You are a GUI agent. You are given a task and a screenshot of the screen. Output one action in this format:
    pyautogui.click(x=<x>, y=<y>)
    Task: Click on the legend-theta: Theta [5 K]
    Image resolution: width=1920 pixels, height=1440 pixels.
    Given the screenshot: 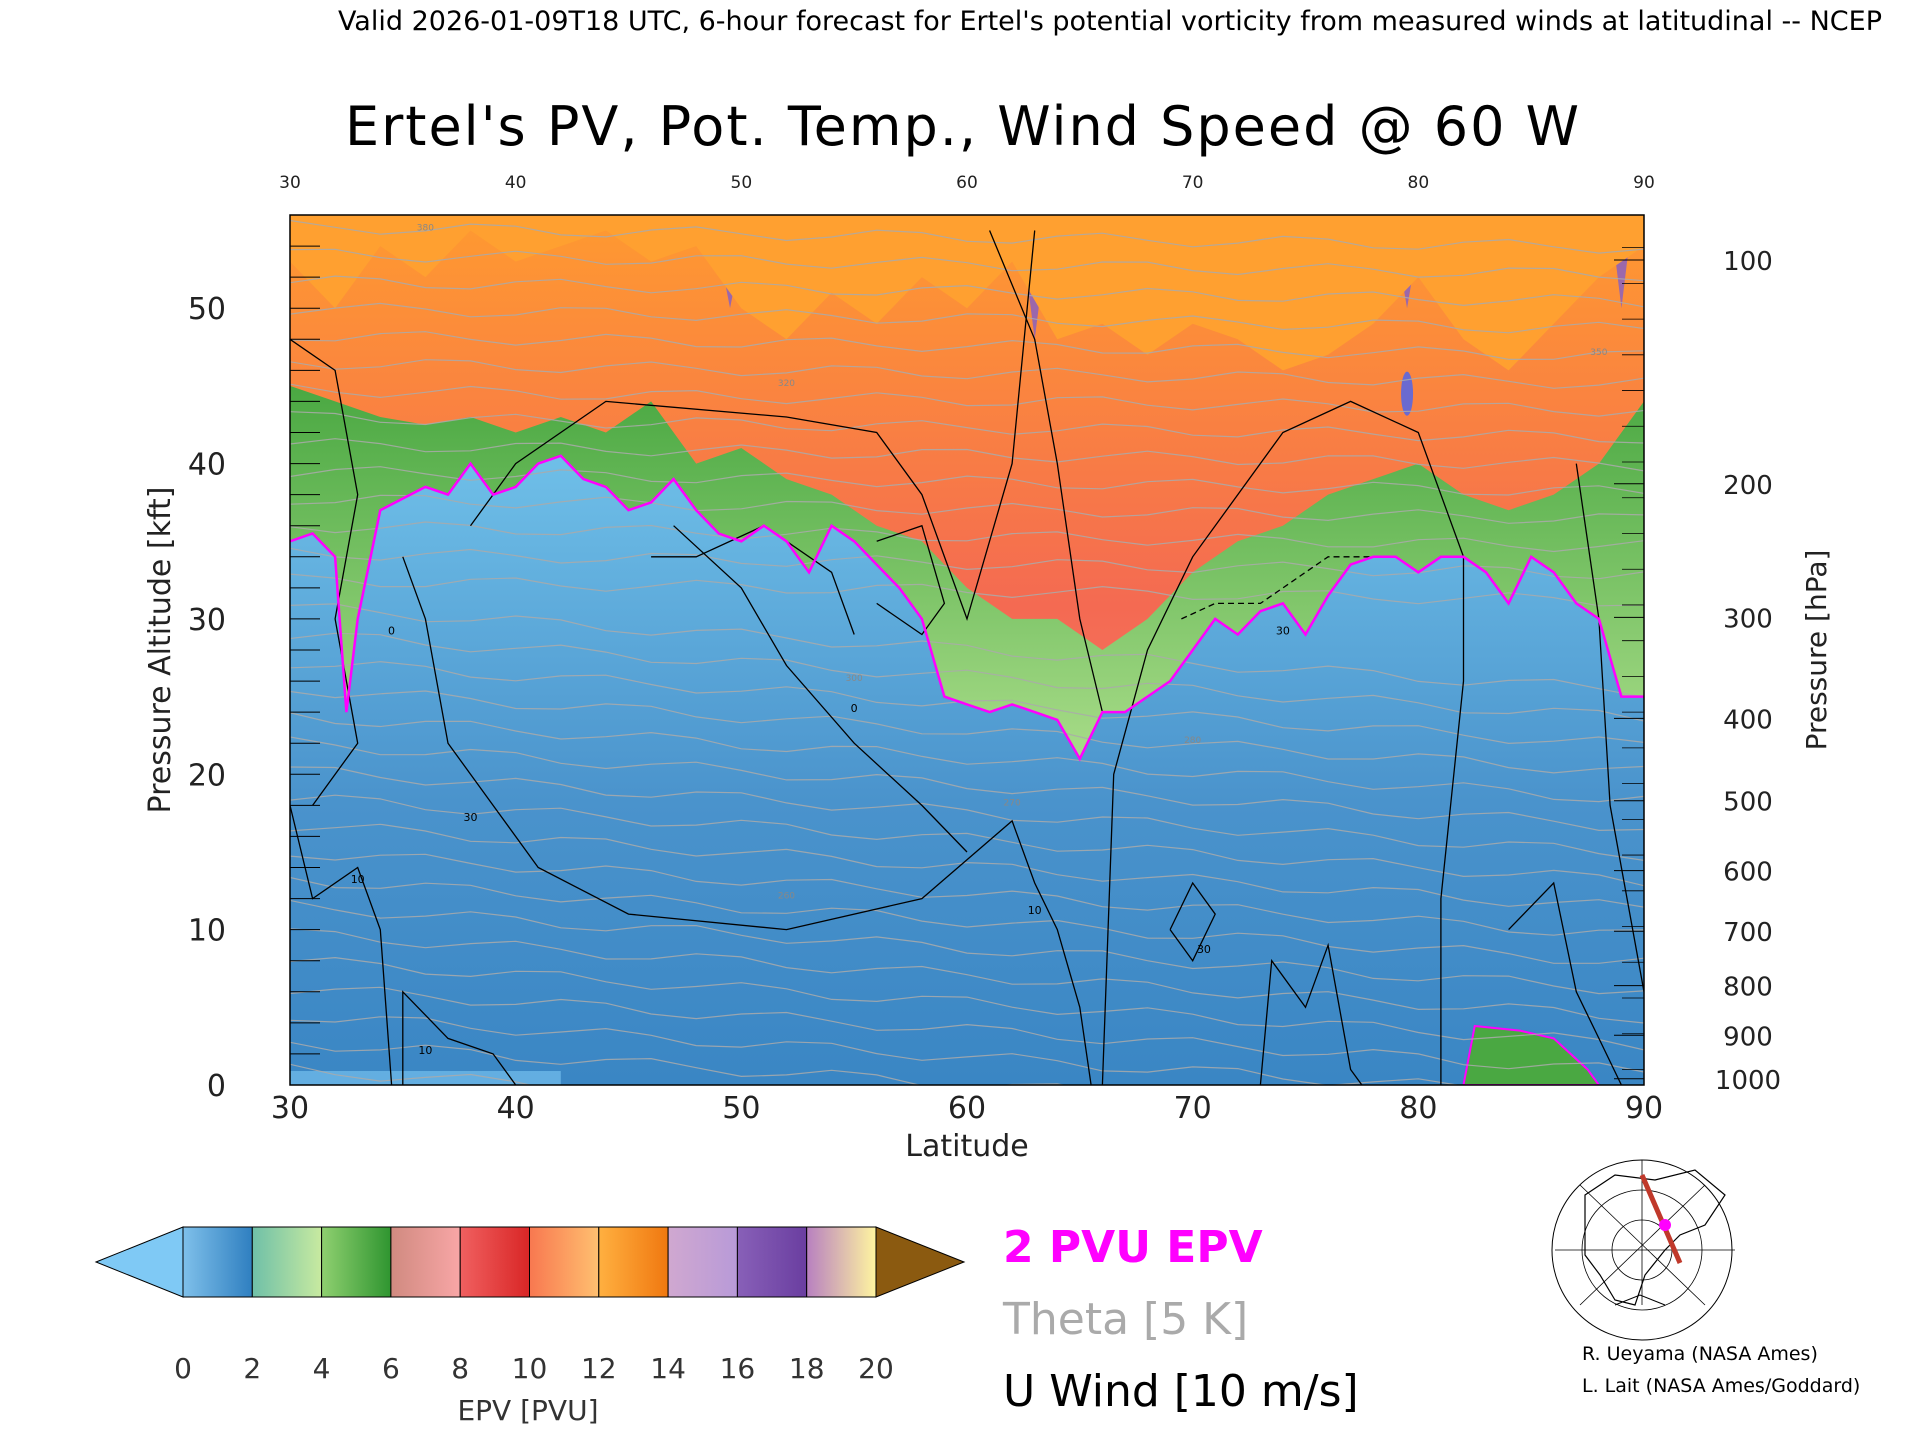 What is the action you would take?
    pyautogui.click(x=1125, y=1319)
    